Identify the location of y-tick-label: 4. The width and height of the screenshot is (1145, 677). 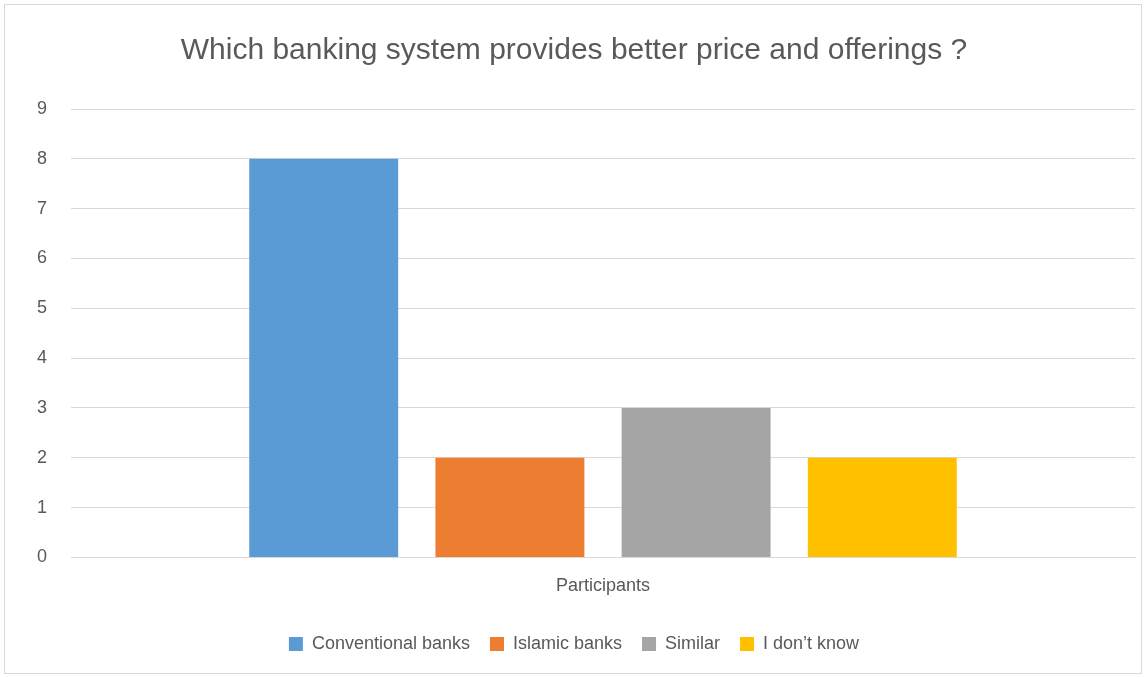
(42, 357).